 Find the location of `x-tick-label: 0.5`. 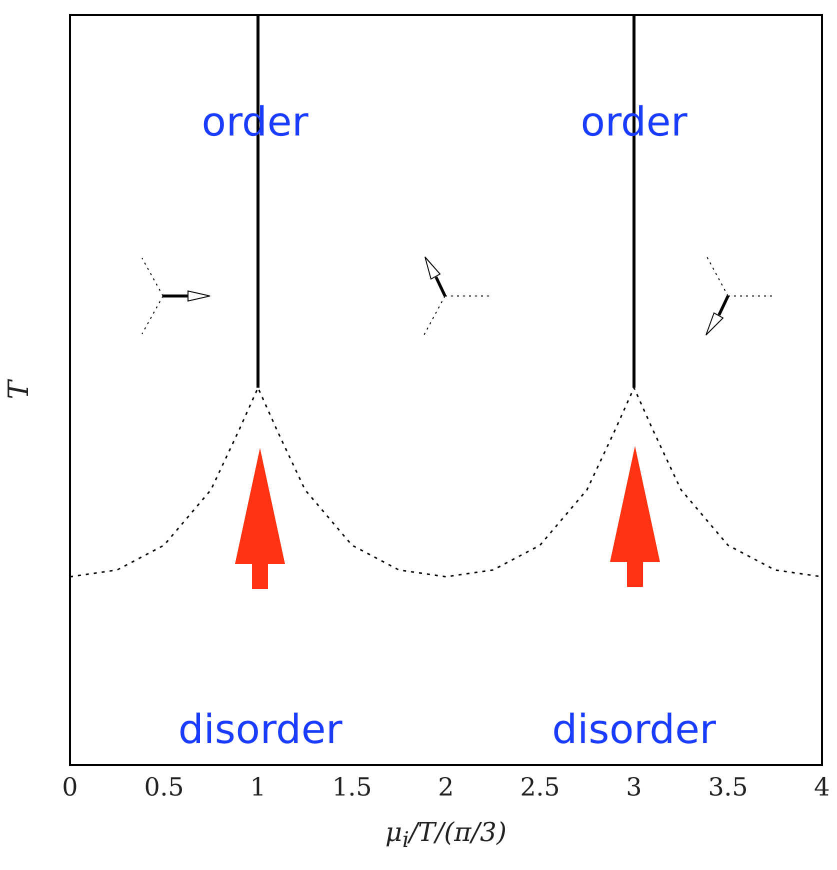

x-tick-label: 0.5 is located at coordinates (164, 787).